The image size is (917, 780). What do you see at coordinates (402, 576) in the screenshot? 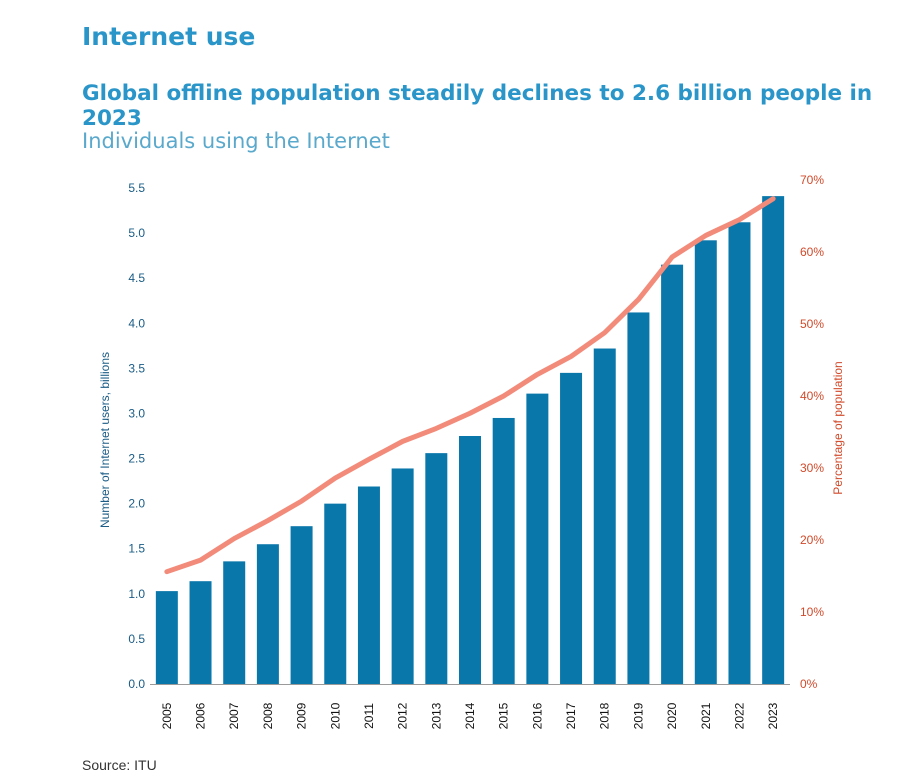
I see `bar-2012` at bounding box center [402, 576].